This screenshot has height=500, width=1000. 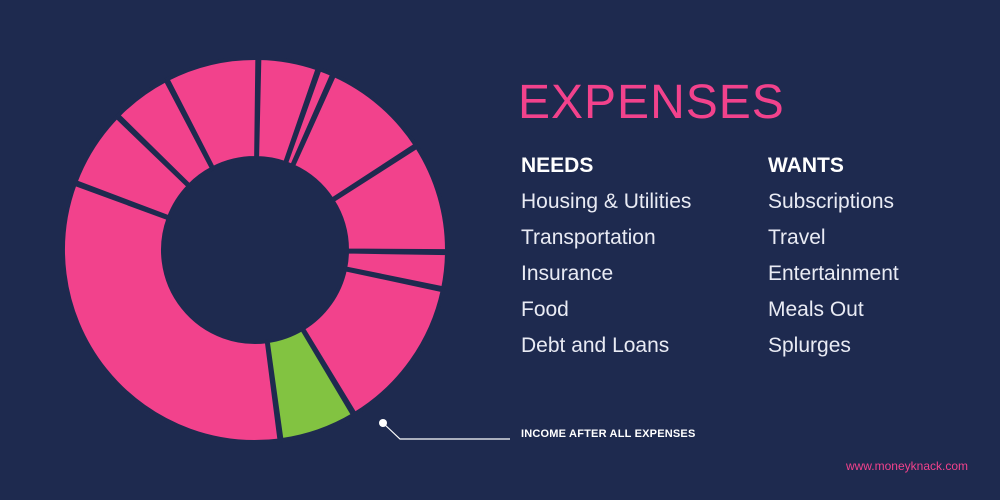 I want to click on wants-heading: WANTS, so click(x=806, y=165).